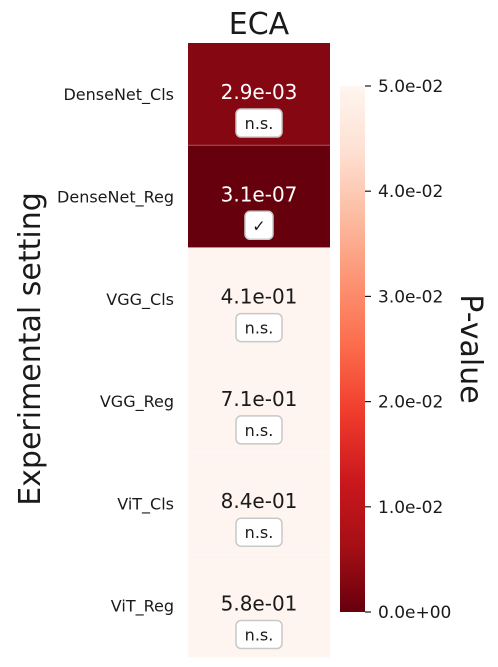 This screenshot has height=667, width=498. I want to click on cell-value-label: 5.8e-01, so click(259, 604).